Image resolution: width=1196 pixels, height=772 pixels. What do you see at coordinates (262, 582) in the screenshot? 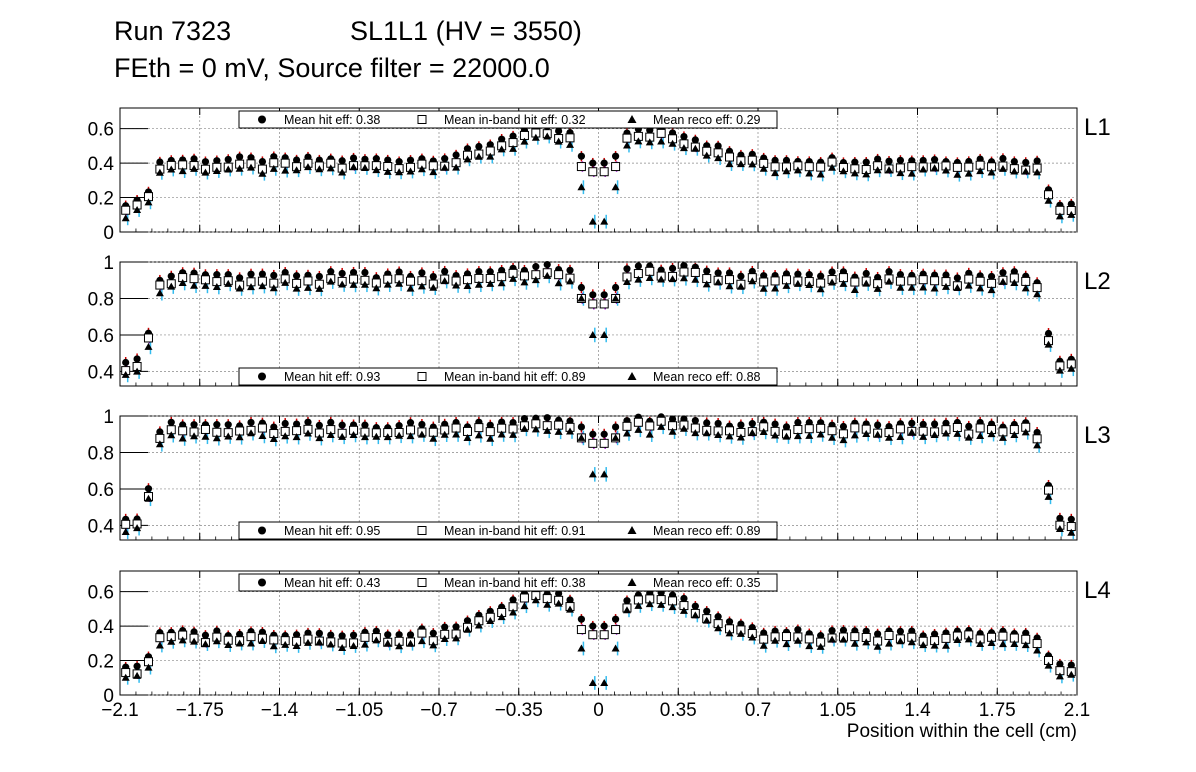
I see `legend-hit-marker` at bounding box center [262, 582].